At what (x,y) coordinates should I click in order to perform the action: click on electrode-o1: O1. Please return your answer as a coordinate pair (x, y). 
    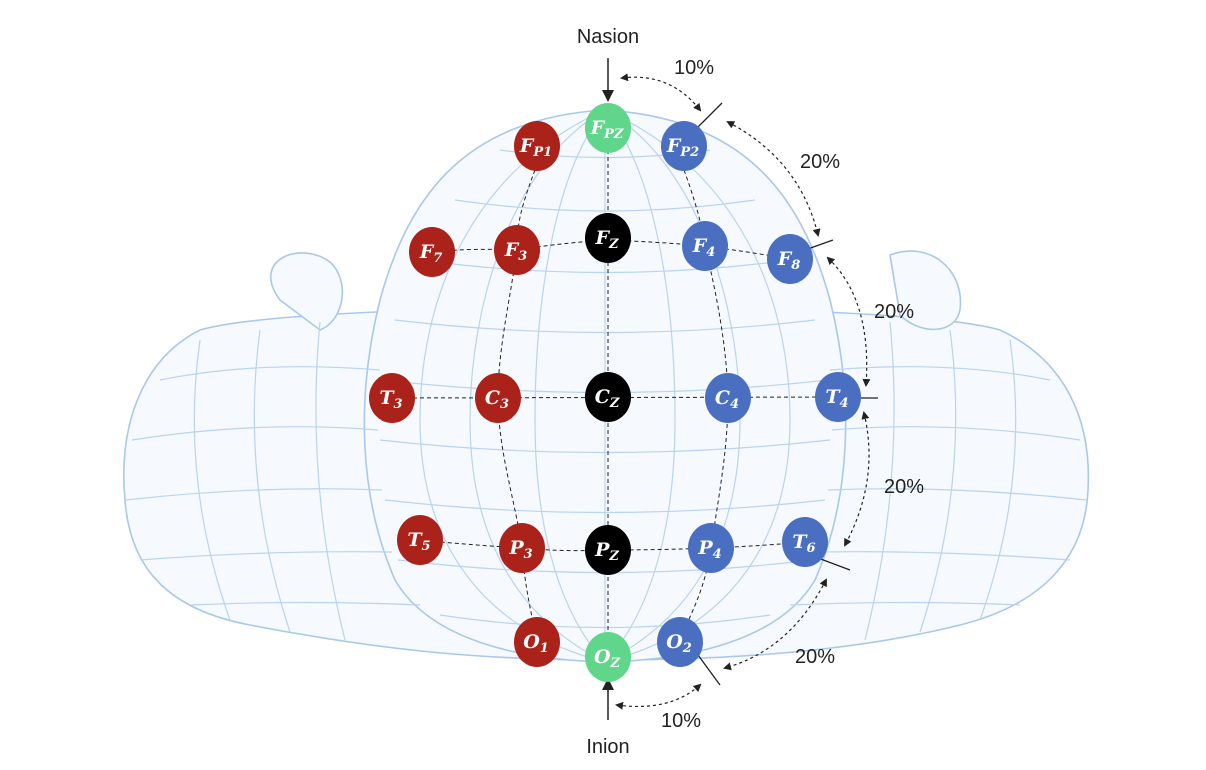
    Looking at the image, I should click on (537, 642).